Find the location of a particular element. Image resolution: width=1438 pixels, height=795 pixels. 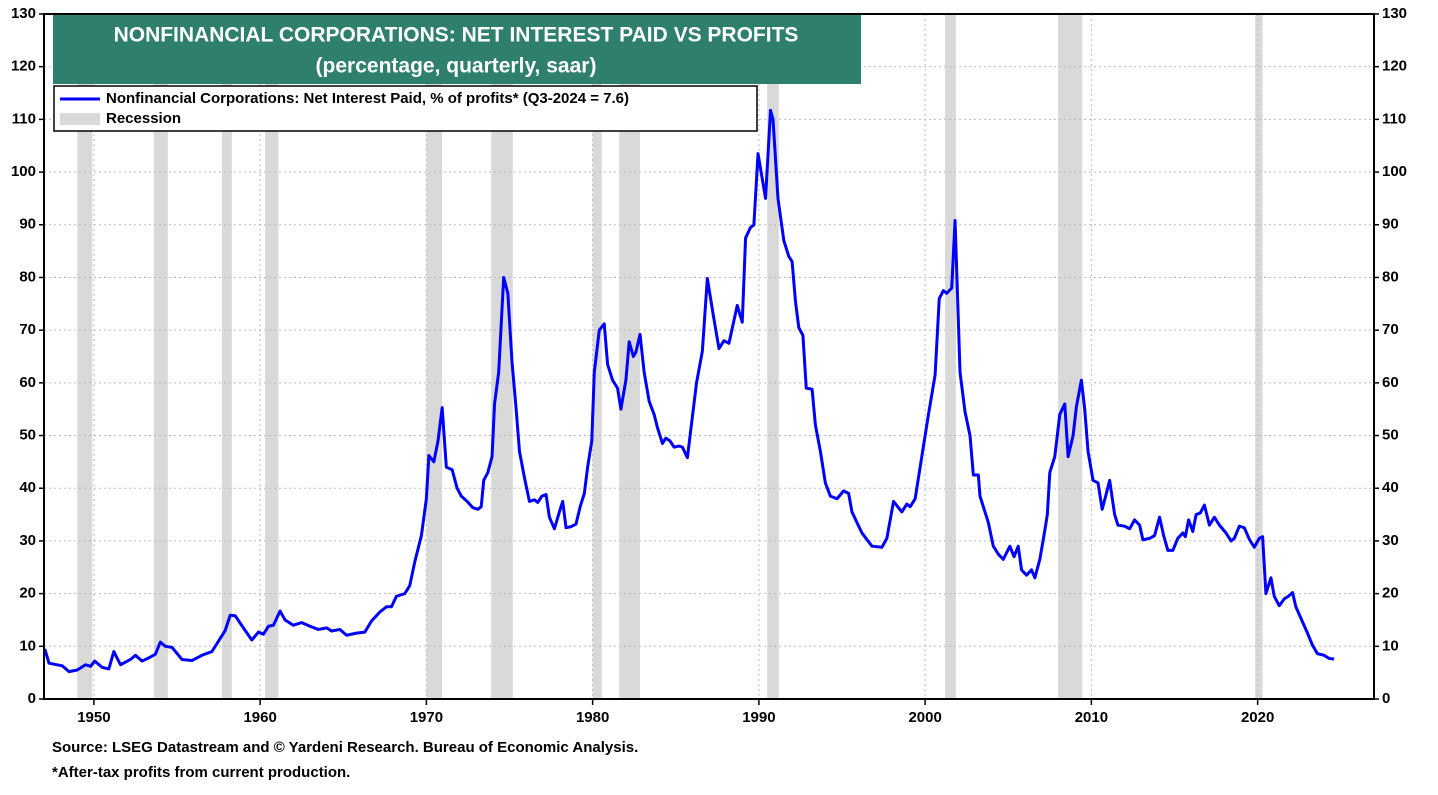

y2-tick-label: 110 is located at coordinates (1394, 118).